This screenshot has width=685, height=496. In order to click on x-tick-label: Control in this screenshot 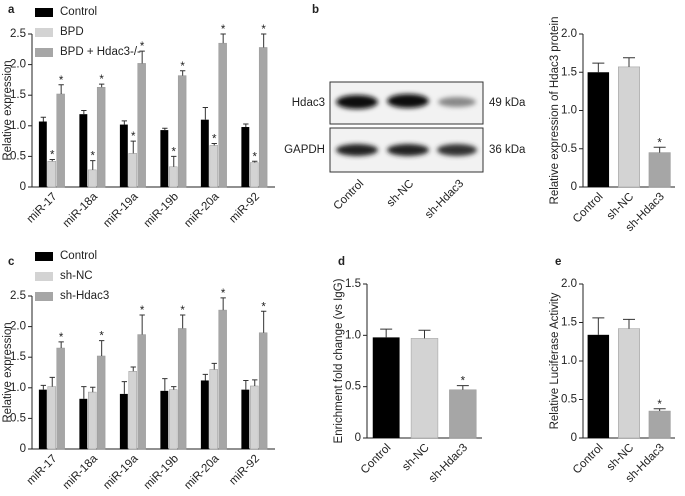, I will do `click(588, 459)`.